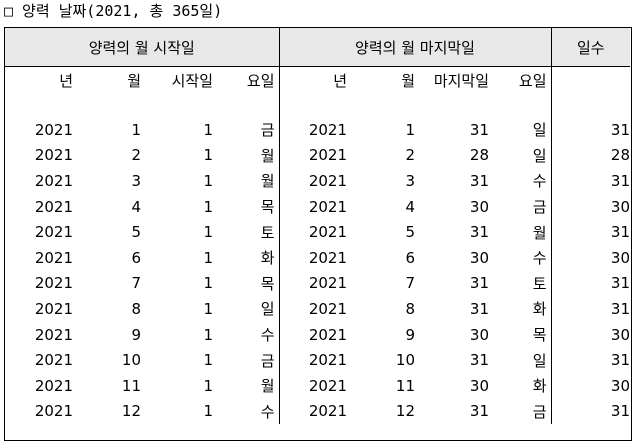  I want to click on end-month-cell: 12, so click(405, 411).